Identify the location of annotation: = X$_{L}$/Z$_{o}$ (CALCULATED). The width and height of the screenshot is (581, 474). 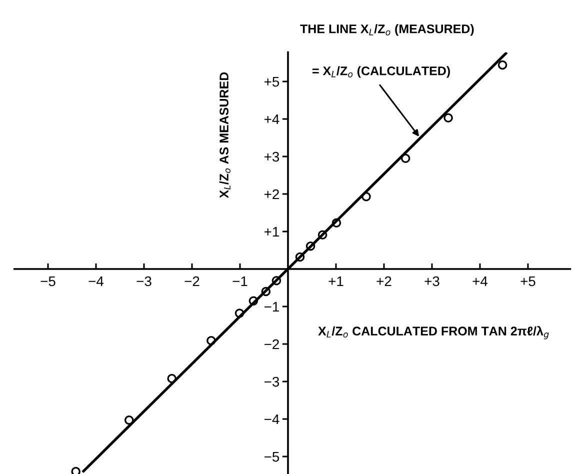
(381, 72).